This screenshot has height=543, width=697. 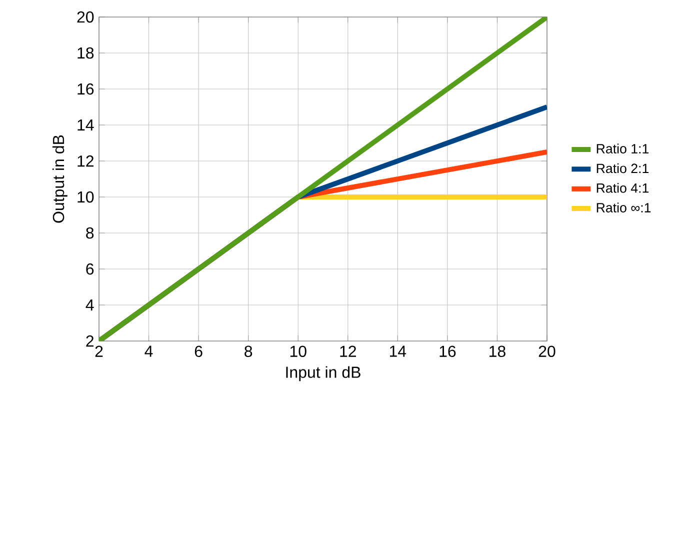 I want to click on x-tick-label: 18, so click(x=498, y=352).